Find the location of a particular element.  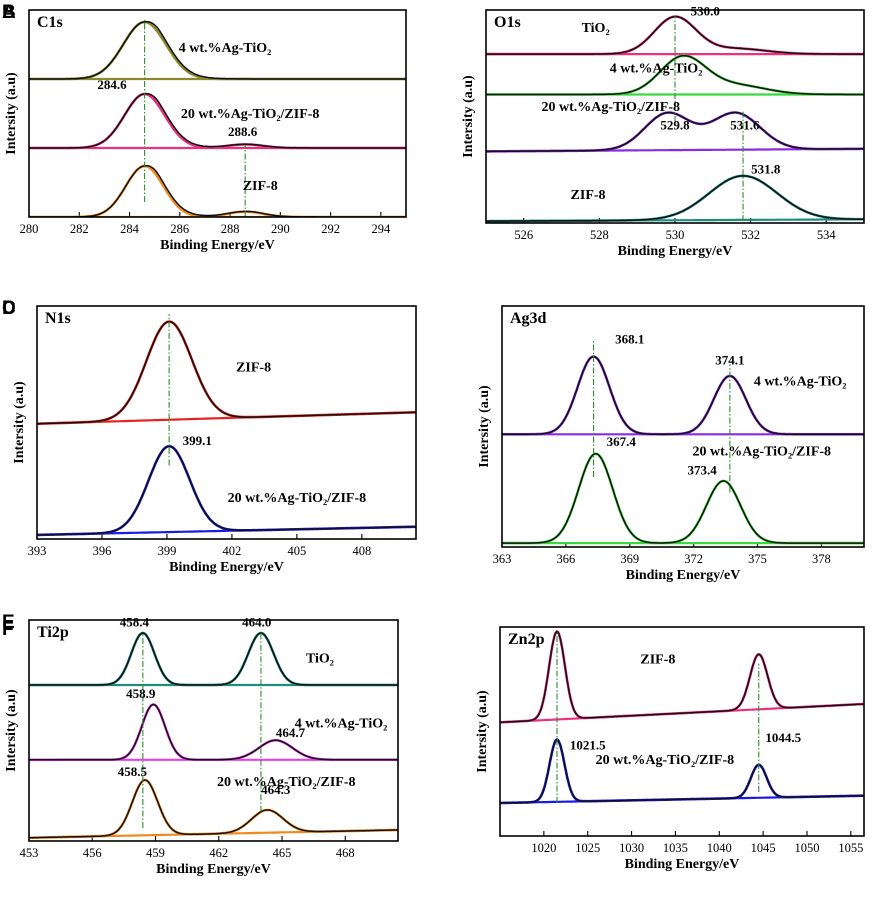

x-tick-label: 290 is located at coordinates (280, 229).